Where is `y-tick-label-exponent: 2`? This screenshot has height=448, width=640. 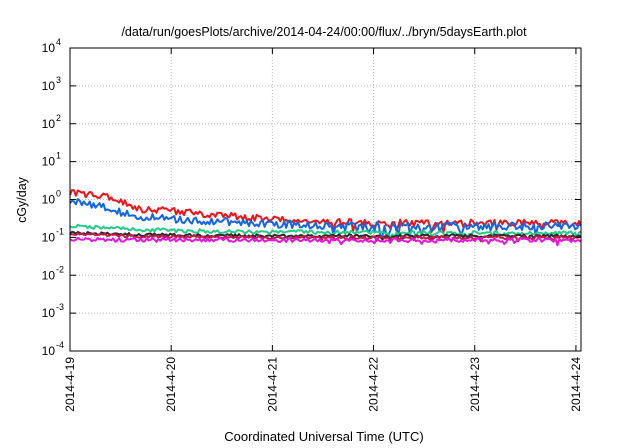 y-tick-label-exponent: 2 is located at coordinates (58, 118).